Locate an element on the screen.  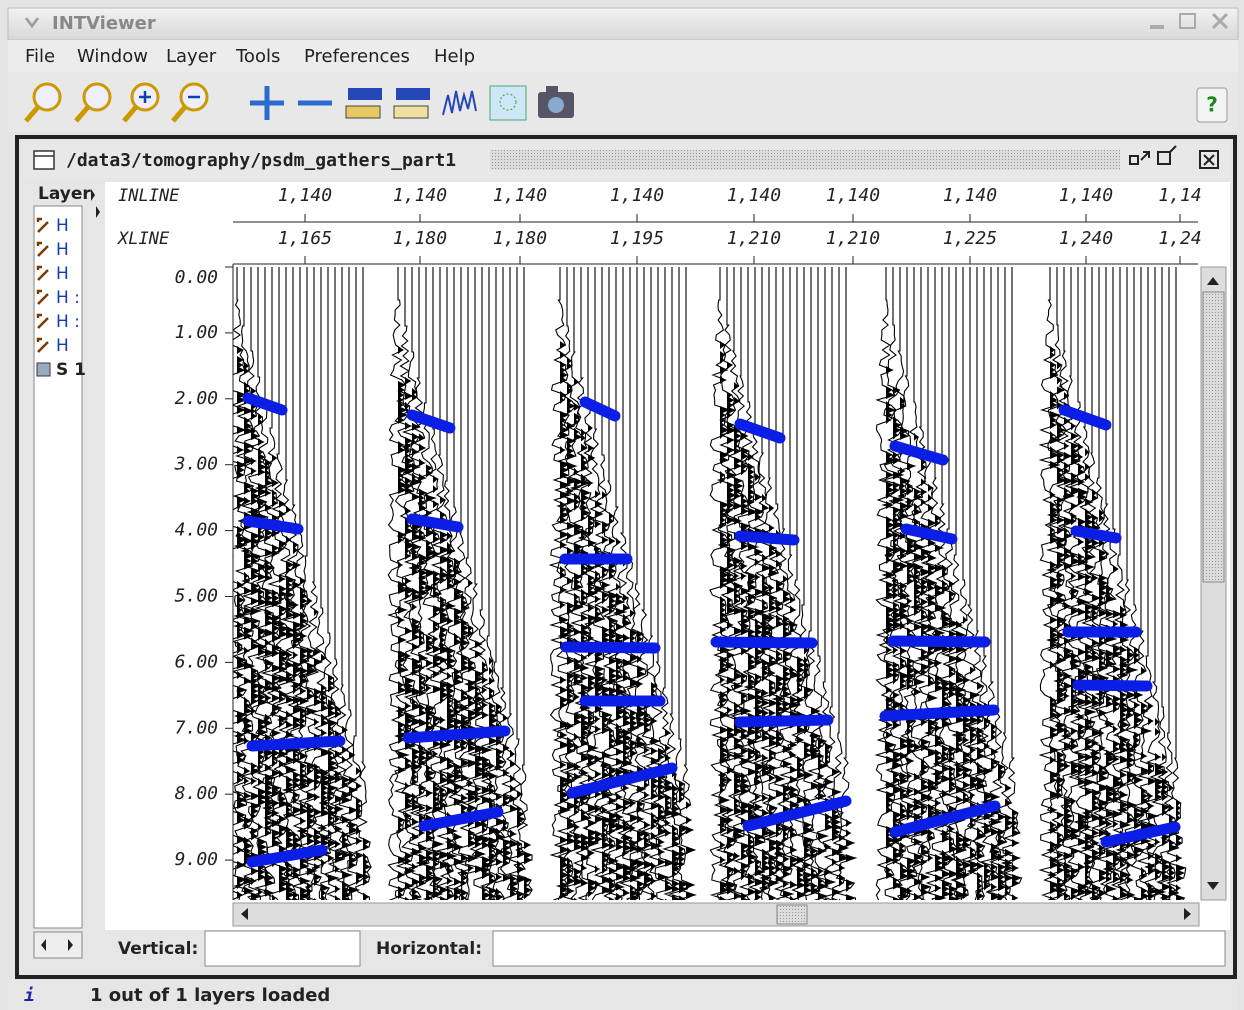
horizontal-thumb is located at coordinates (792, 914).